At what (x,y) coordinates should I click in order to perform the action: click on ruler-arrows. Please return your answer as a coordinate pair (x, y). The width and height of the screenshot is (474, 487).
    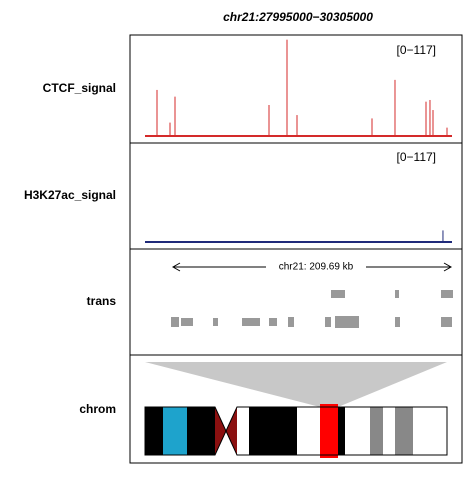
    Looking at the image, I should click on (312, 267).